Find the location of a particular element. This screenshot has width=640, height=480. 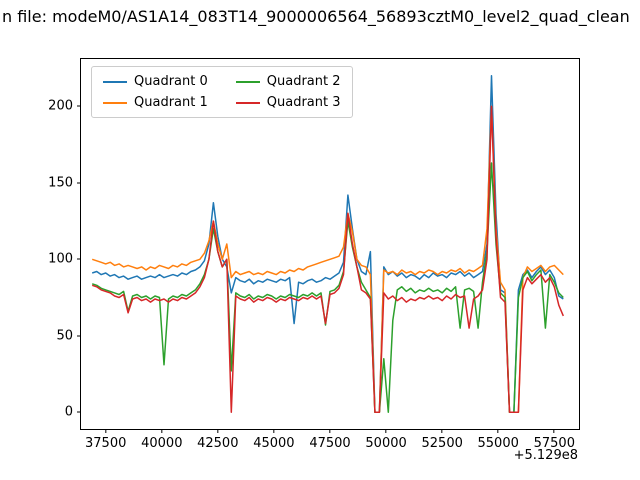

x-tick-label: 37500 is located at coordinates (106, 443).